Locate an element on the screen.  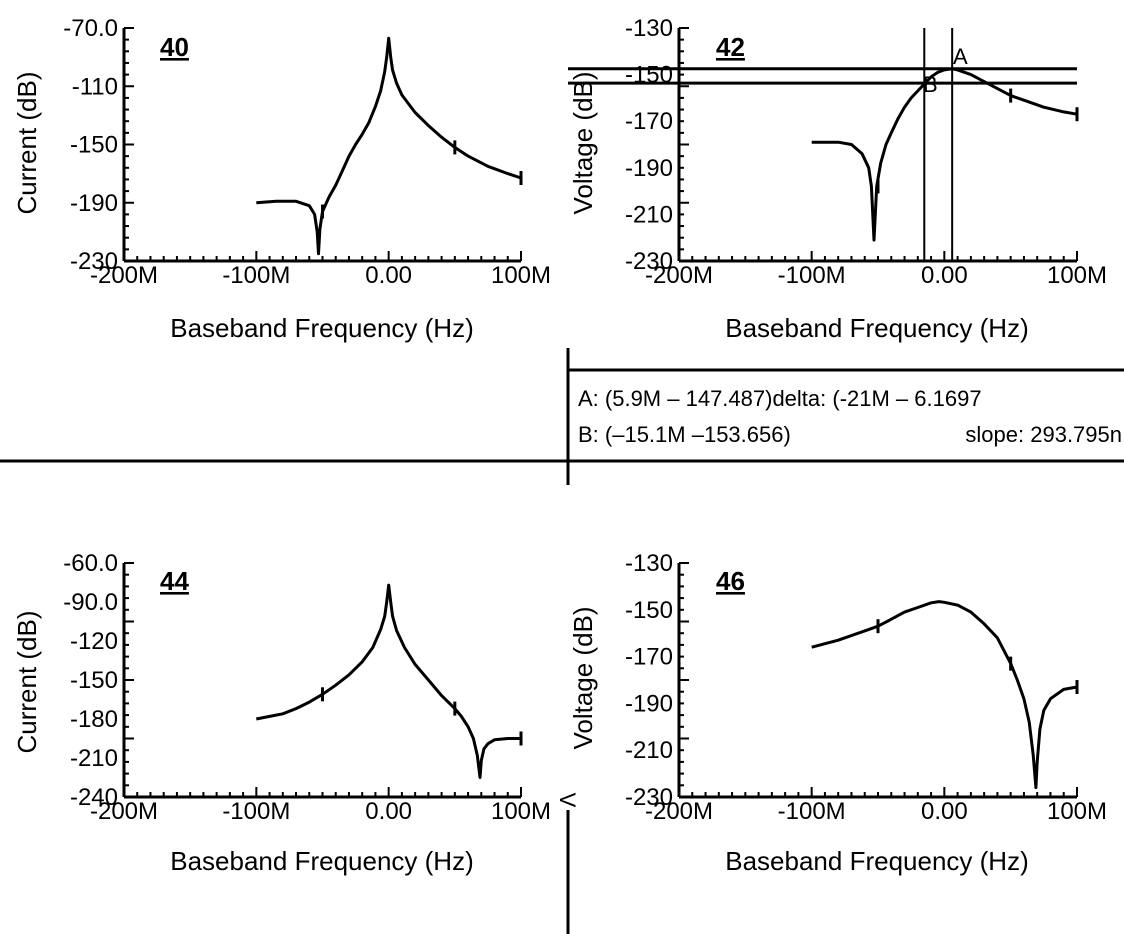
cursor-readout-line-1: A: (5.9M – 147.487)delta: (-21M – 6.1697 is located at coordinates (780, 398).